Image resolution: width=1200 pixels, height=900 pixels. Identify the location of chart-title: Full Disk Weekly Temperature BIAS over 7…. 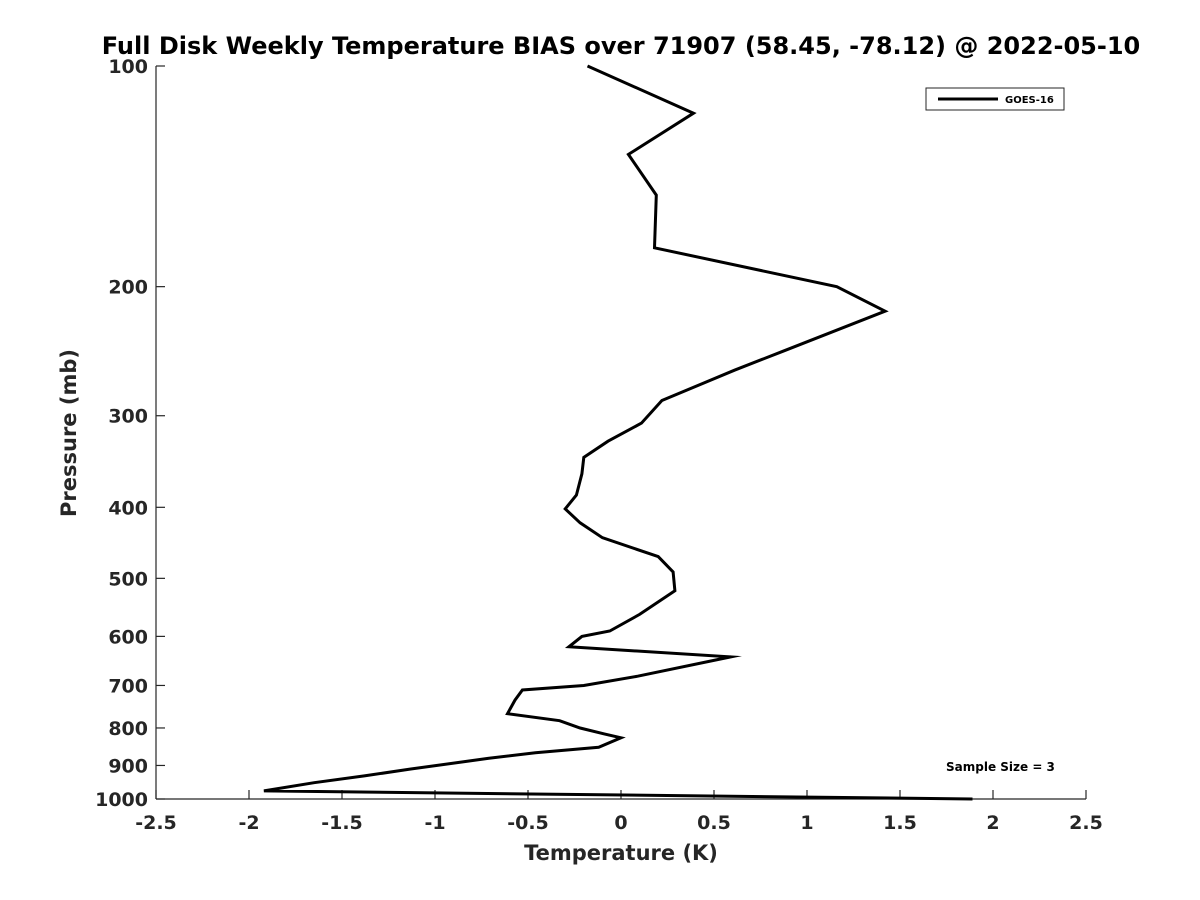
(621, 46).